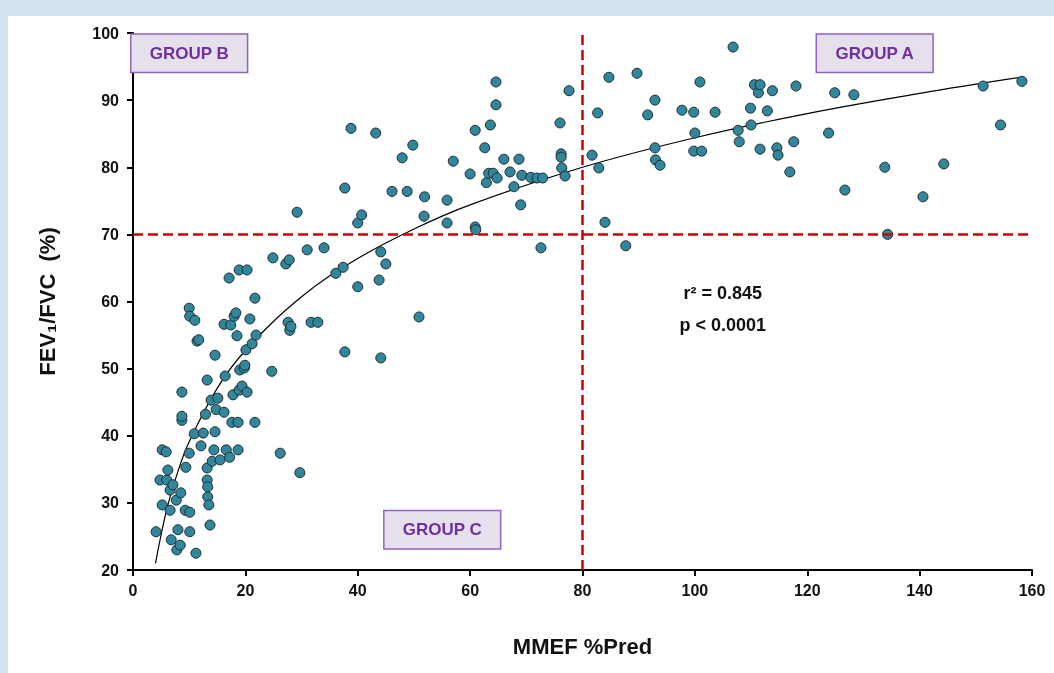 This screenshot has height=673, width=1054. Describe the element at coordinates (110, 167) in the screenshot. I see `y-tick-label: 80` at that location.